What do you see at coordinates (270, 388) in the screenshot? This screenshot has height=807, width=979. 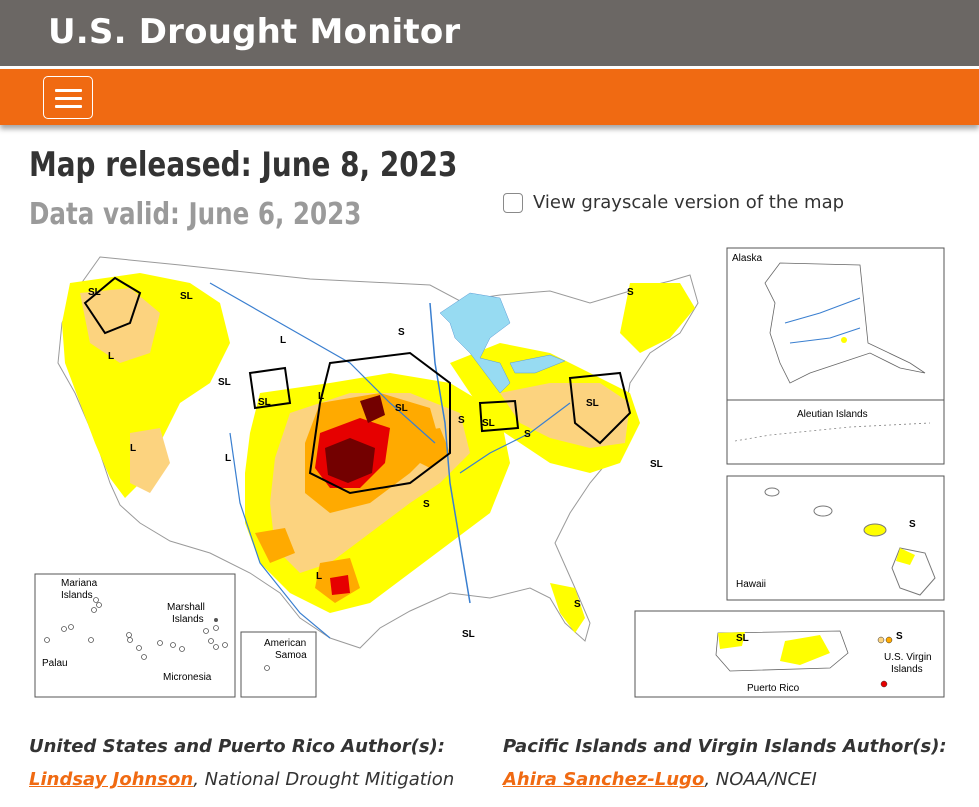 I see `impact-boundary-wyoming` at bounding box center [270, 388].